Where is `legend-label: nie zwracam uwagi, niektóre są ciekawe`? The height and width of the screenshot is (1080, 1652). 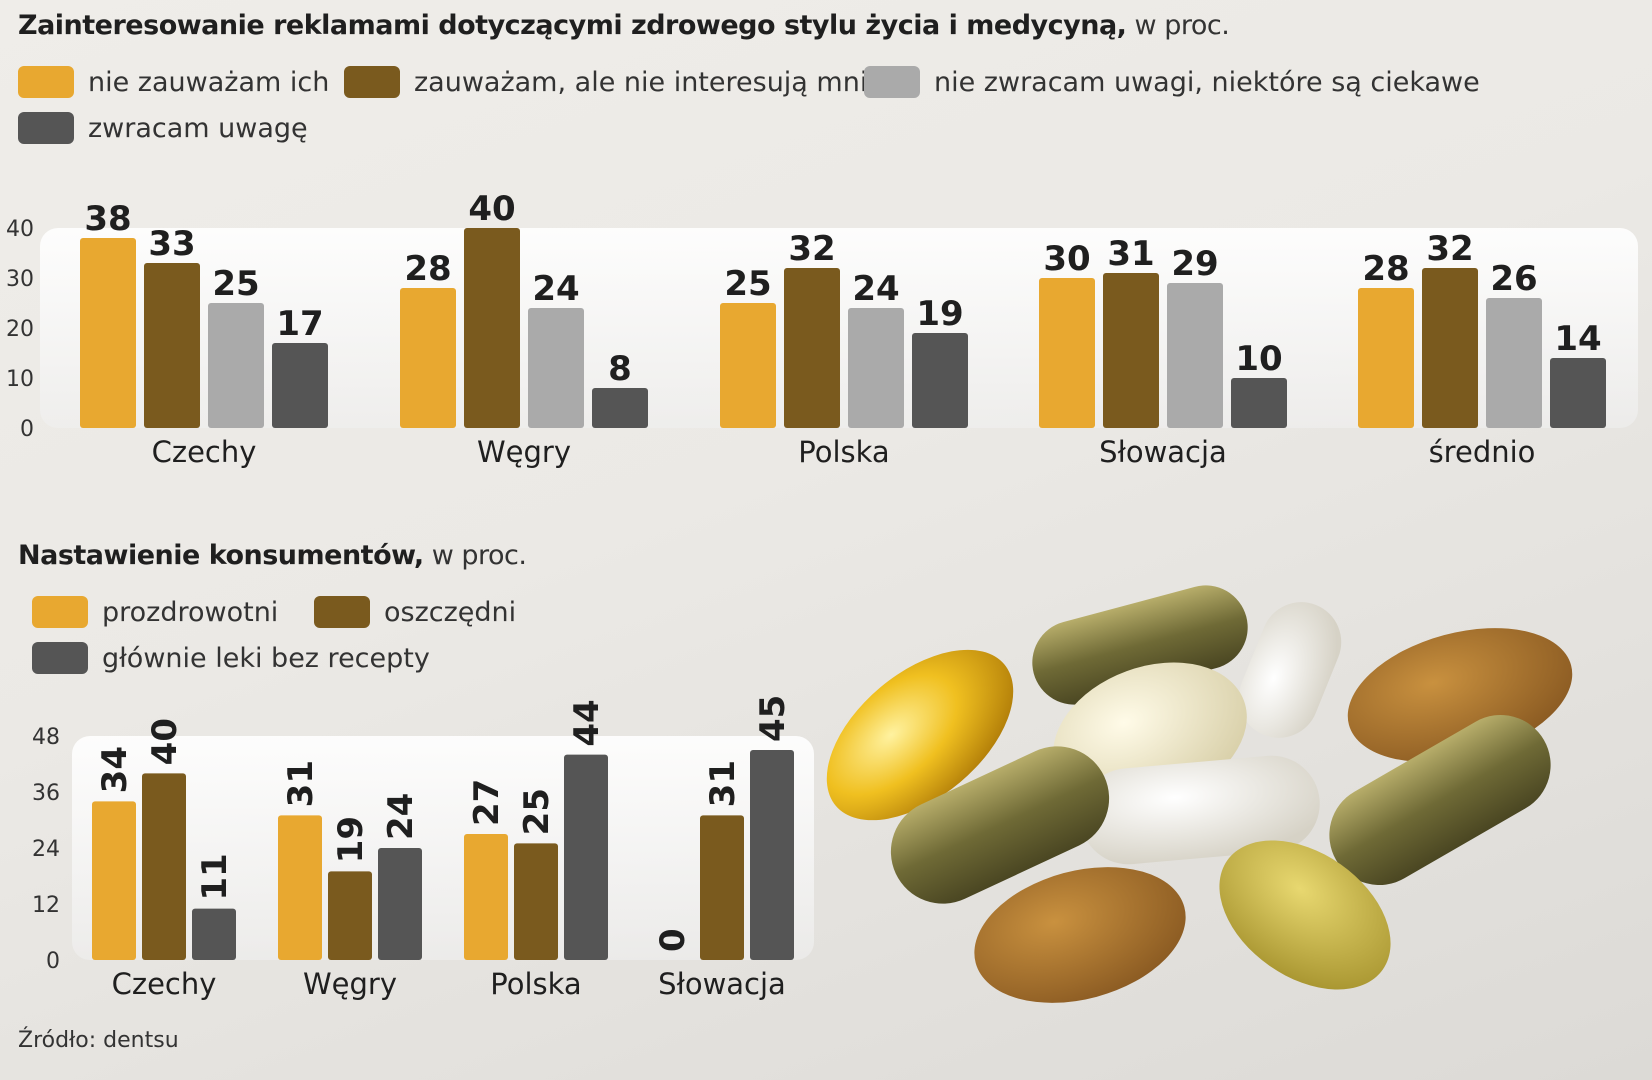 legend-label: nie zwracam uwagi, niektóre są ciekawe is located at coordinates (1207, 82).